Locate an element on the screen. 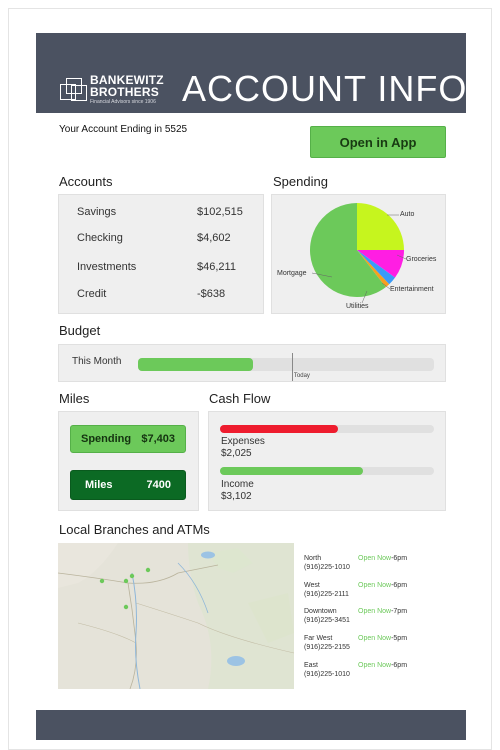  pie-label-utilities: Utilities is located at coordinates (357, 306).